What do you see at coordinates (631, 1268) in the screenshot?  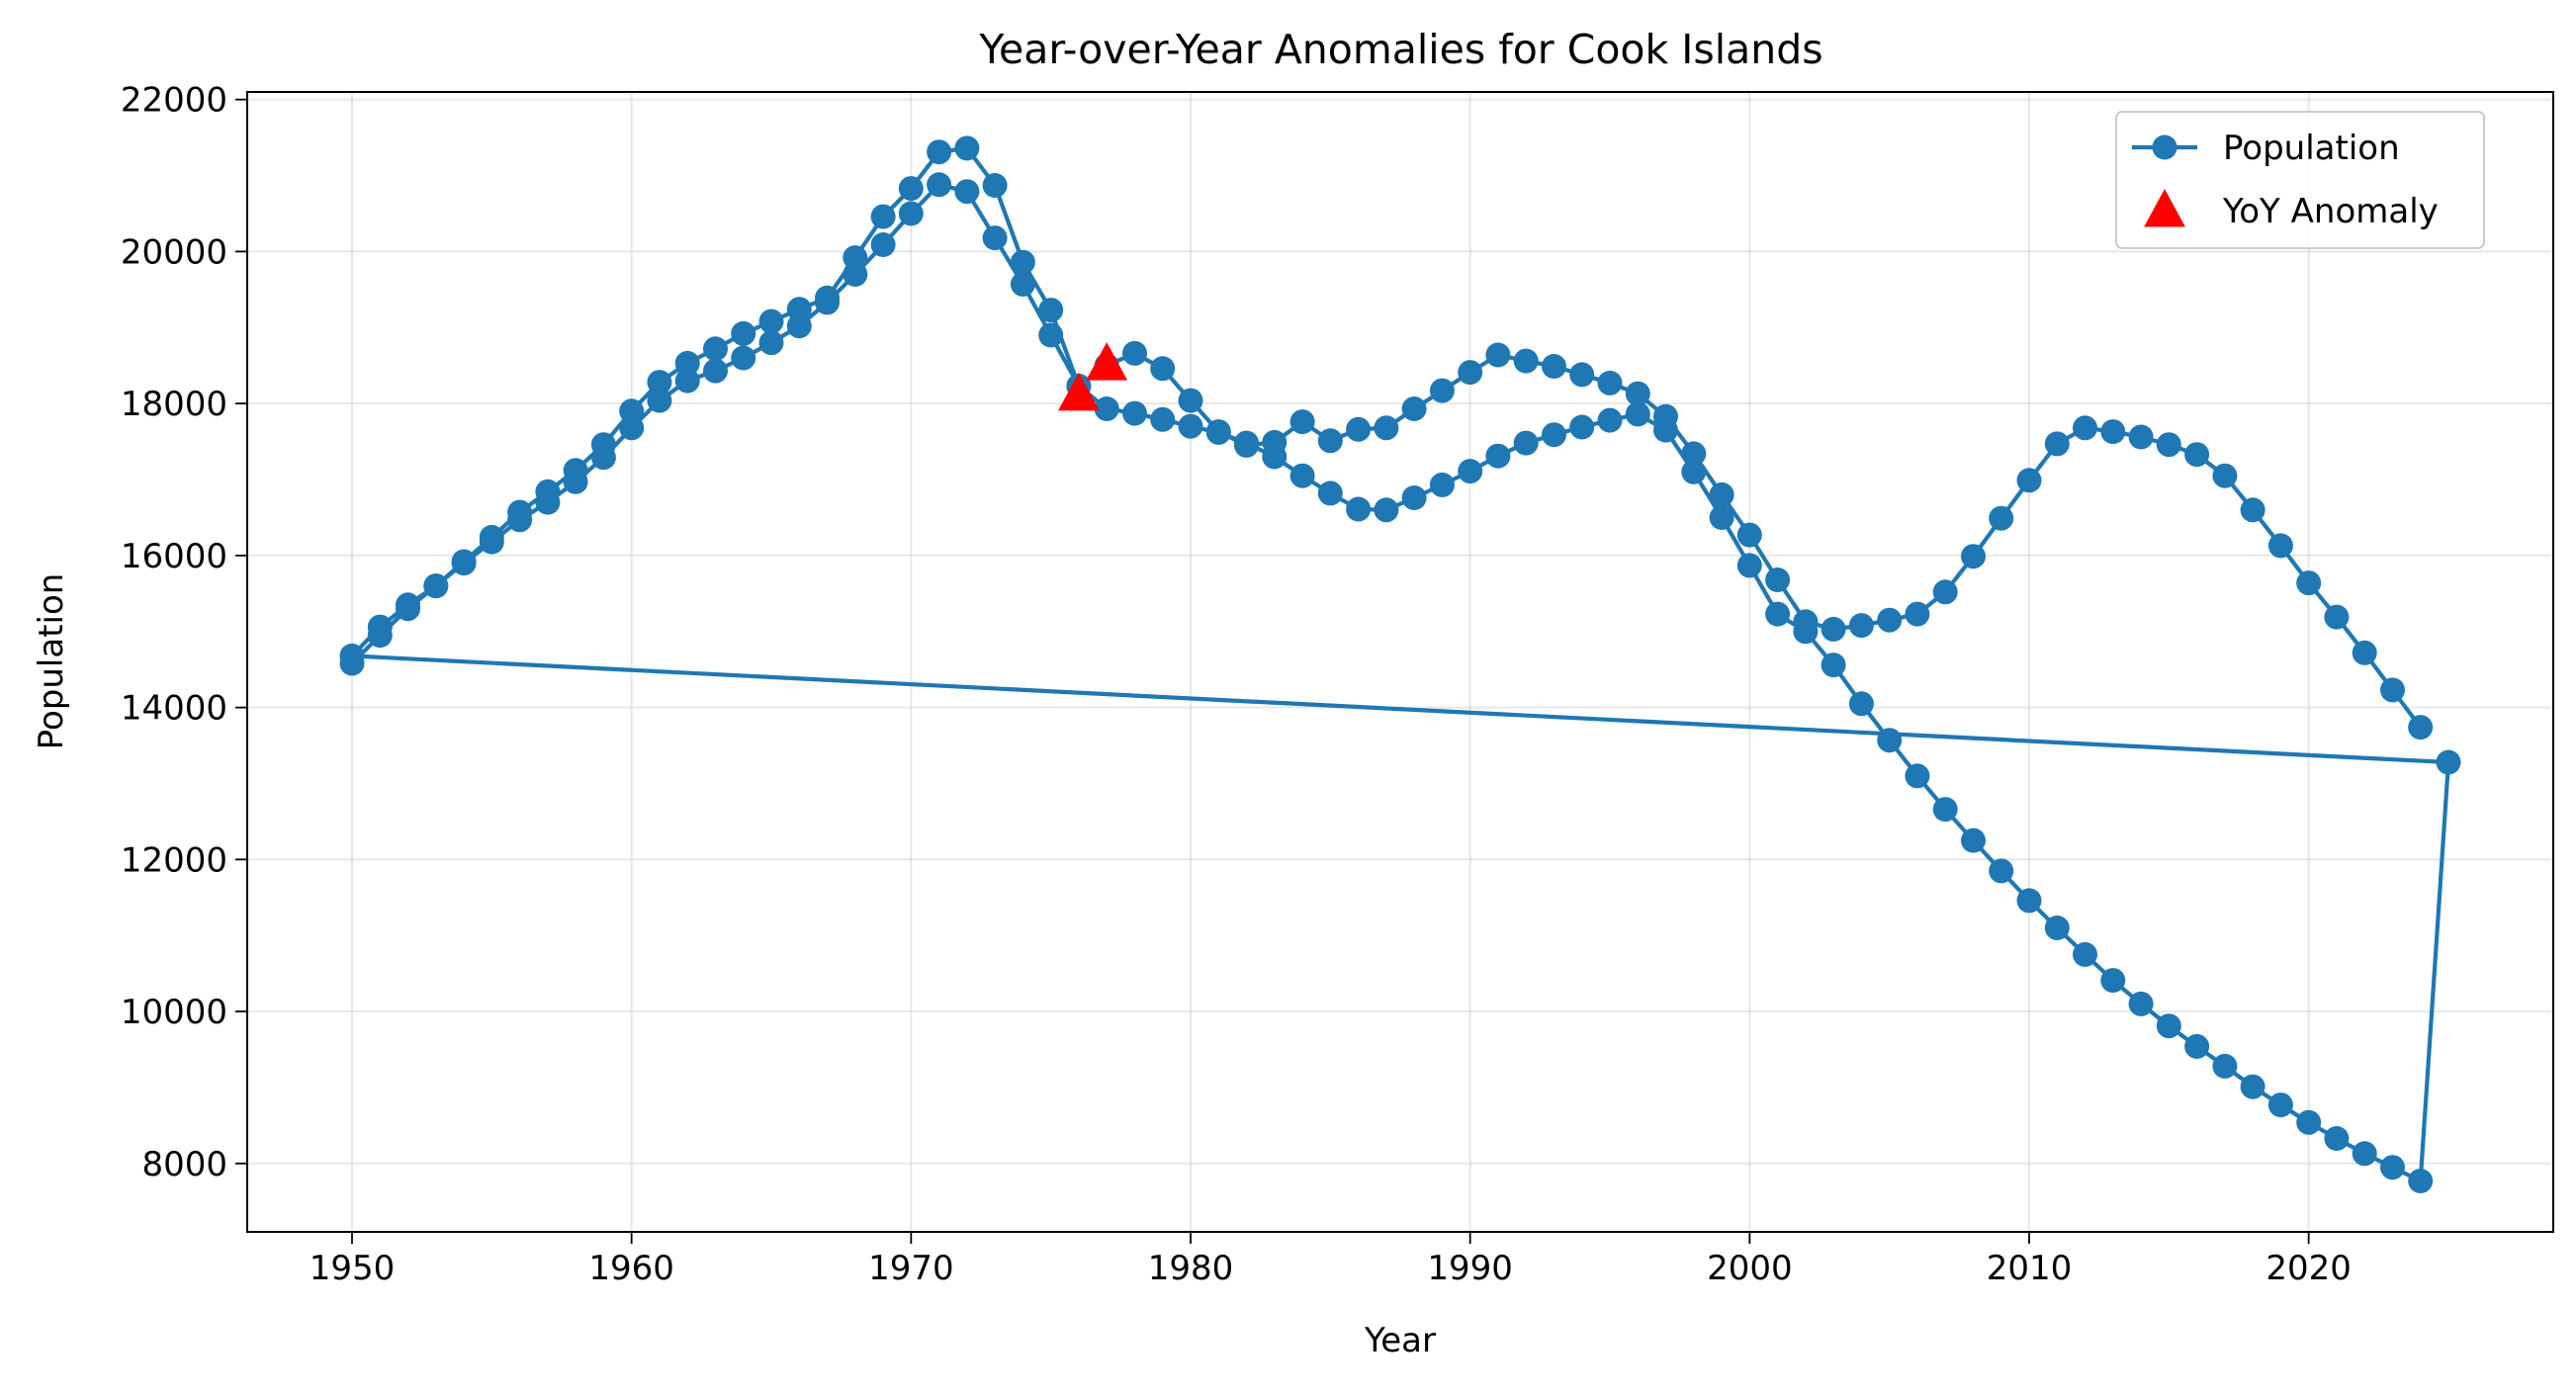 I see `x-tick-label: 1960` at bounding box center [631, 1268].